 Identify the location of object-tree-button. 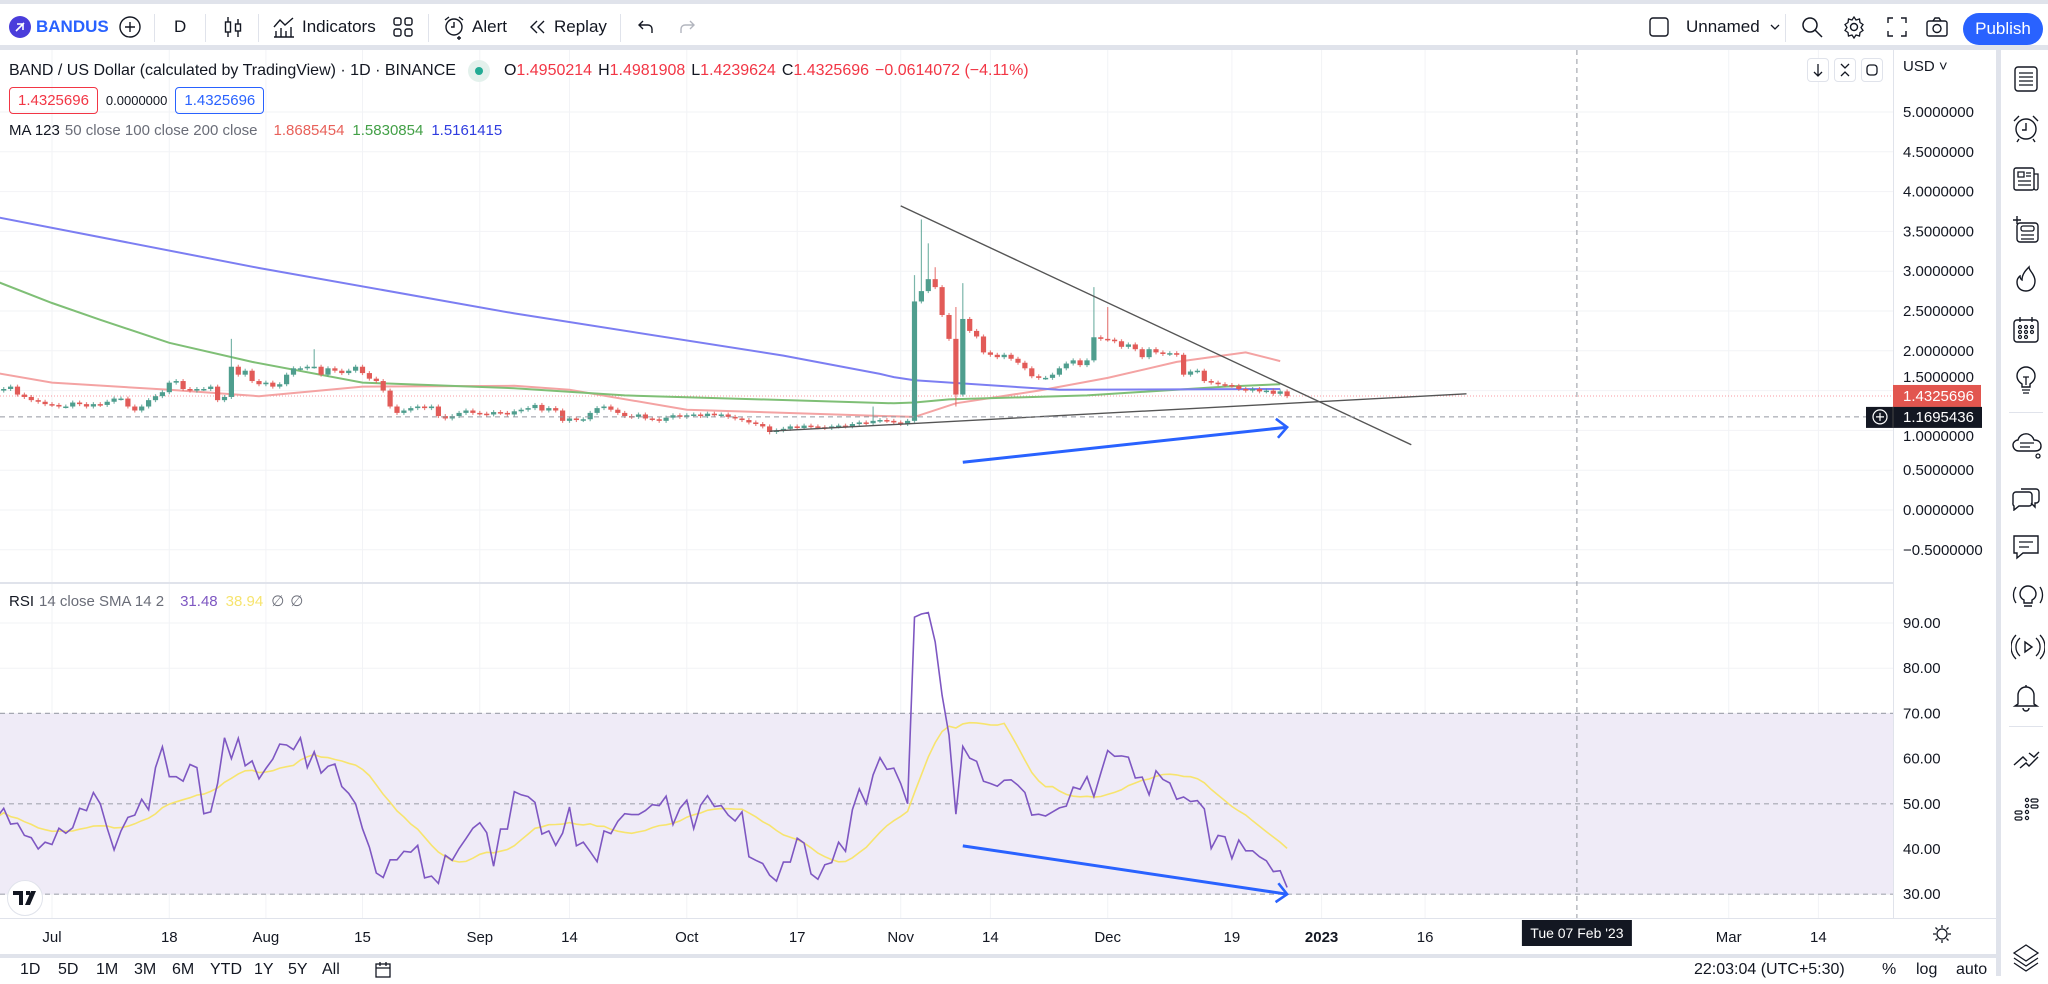
(2026, 957).